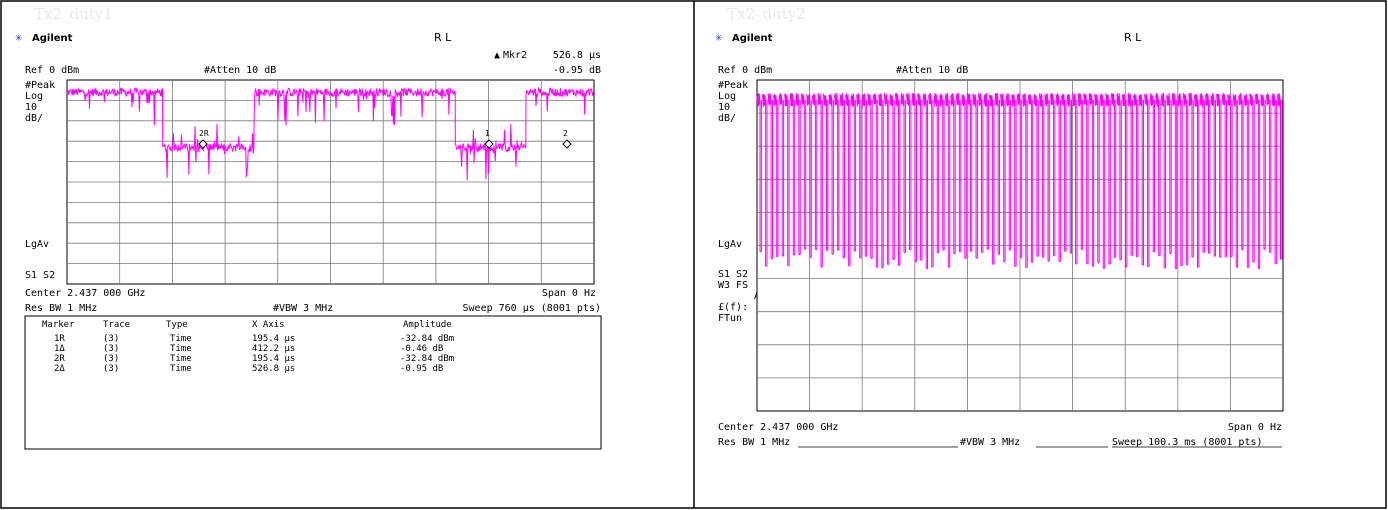 The width and height of the screenshot is (1388, 510). I want to click on table-cell: 2R, so click(59, 359).